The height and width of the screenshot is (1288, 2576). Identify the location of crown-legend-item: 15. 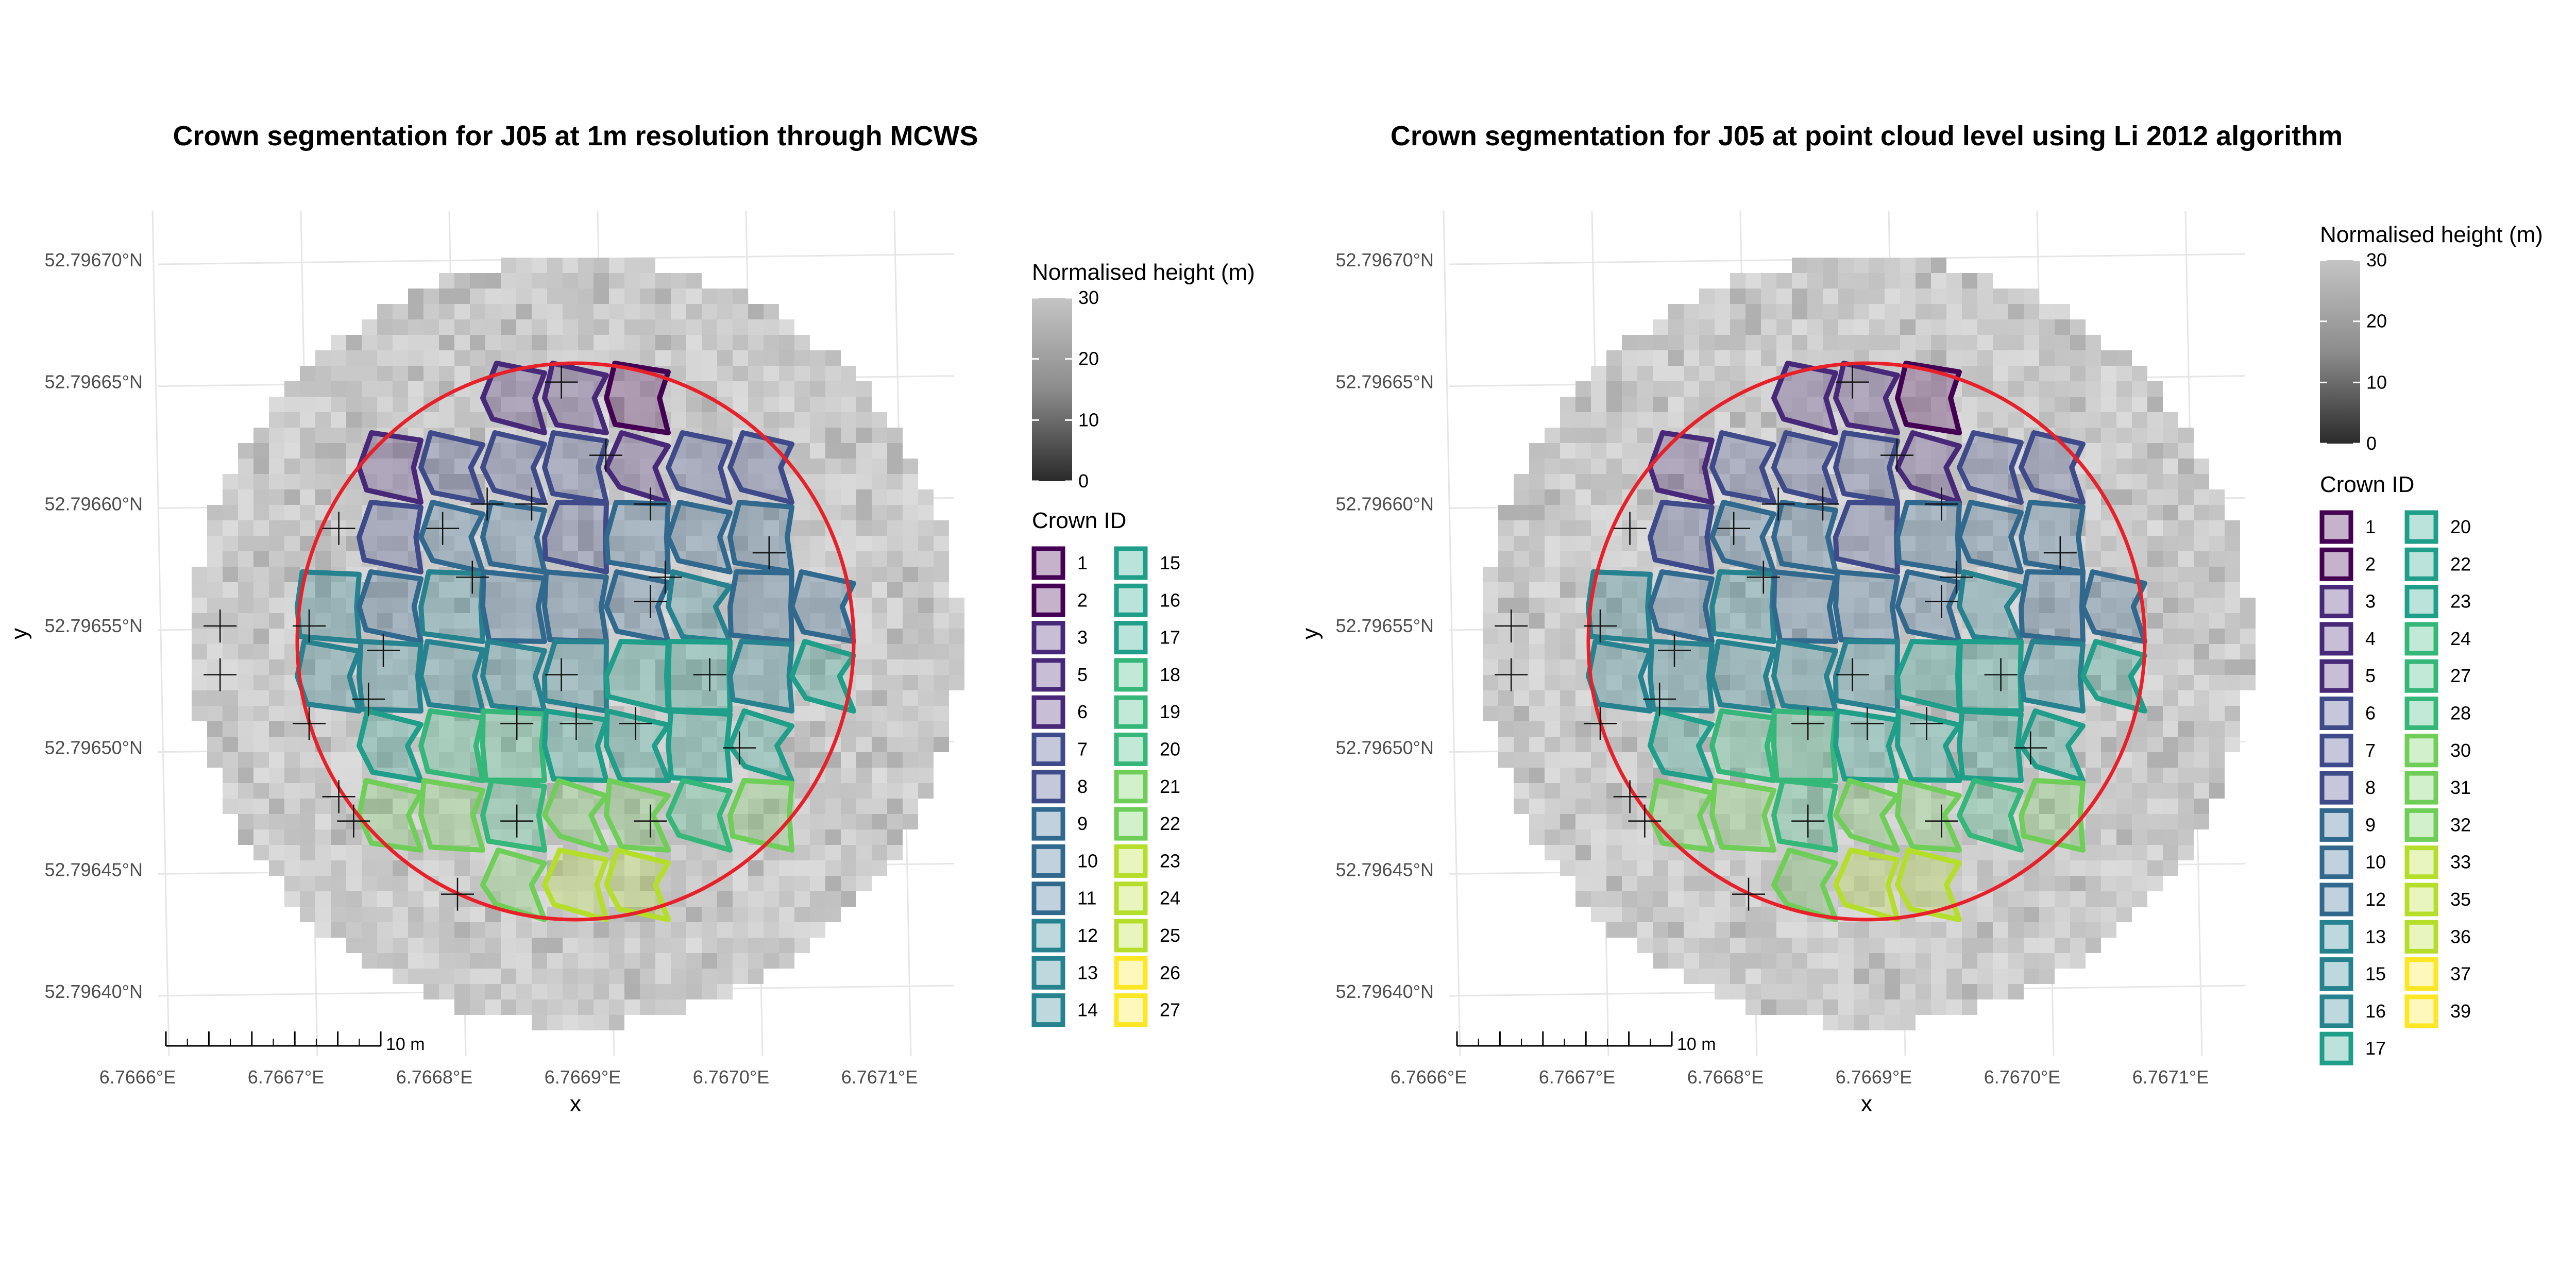
(1147, 563).